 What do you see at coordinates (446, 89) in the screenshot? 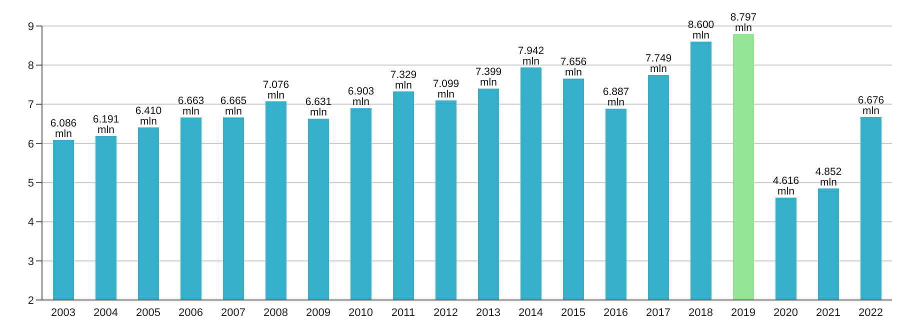
I see `data-label: 7.099 mln` at bounding box center [446, 89].